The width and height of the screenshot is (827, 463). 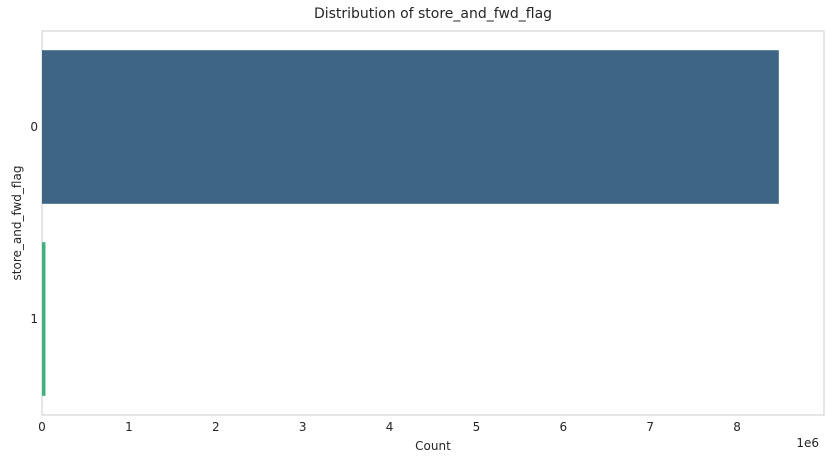 What do you see at coordinates (17, 223) in the screenshot?
I see `y-axis-label: store_and_fwd_flag` at bounding box center [17, 223].